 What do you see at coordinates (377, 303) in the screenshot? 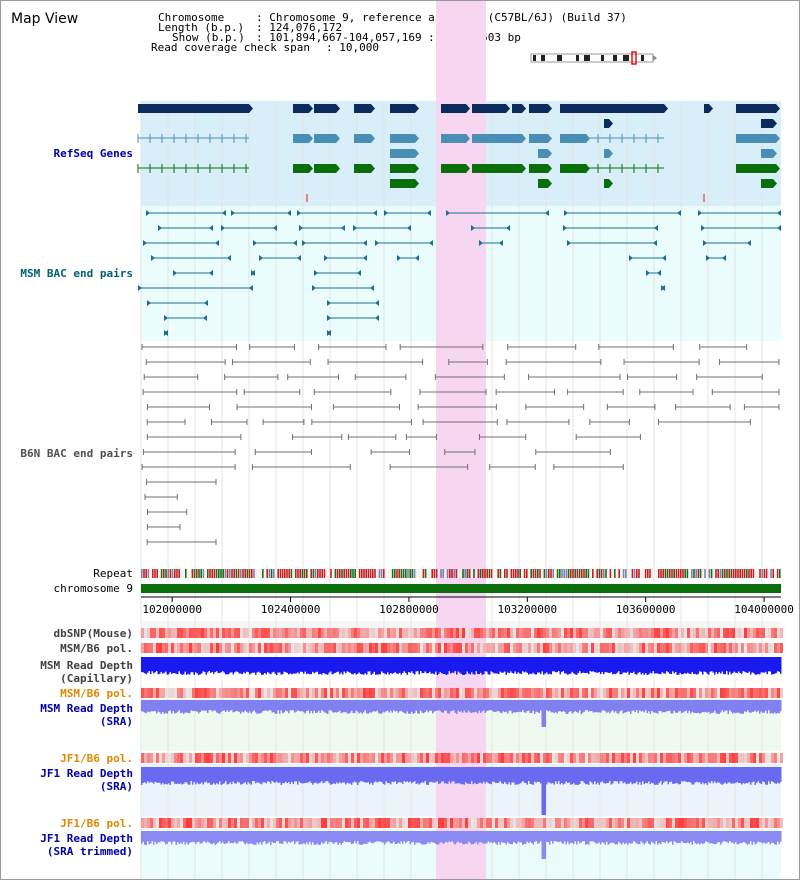
I see `msm-bac-end` at bounding box center [377, 303].